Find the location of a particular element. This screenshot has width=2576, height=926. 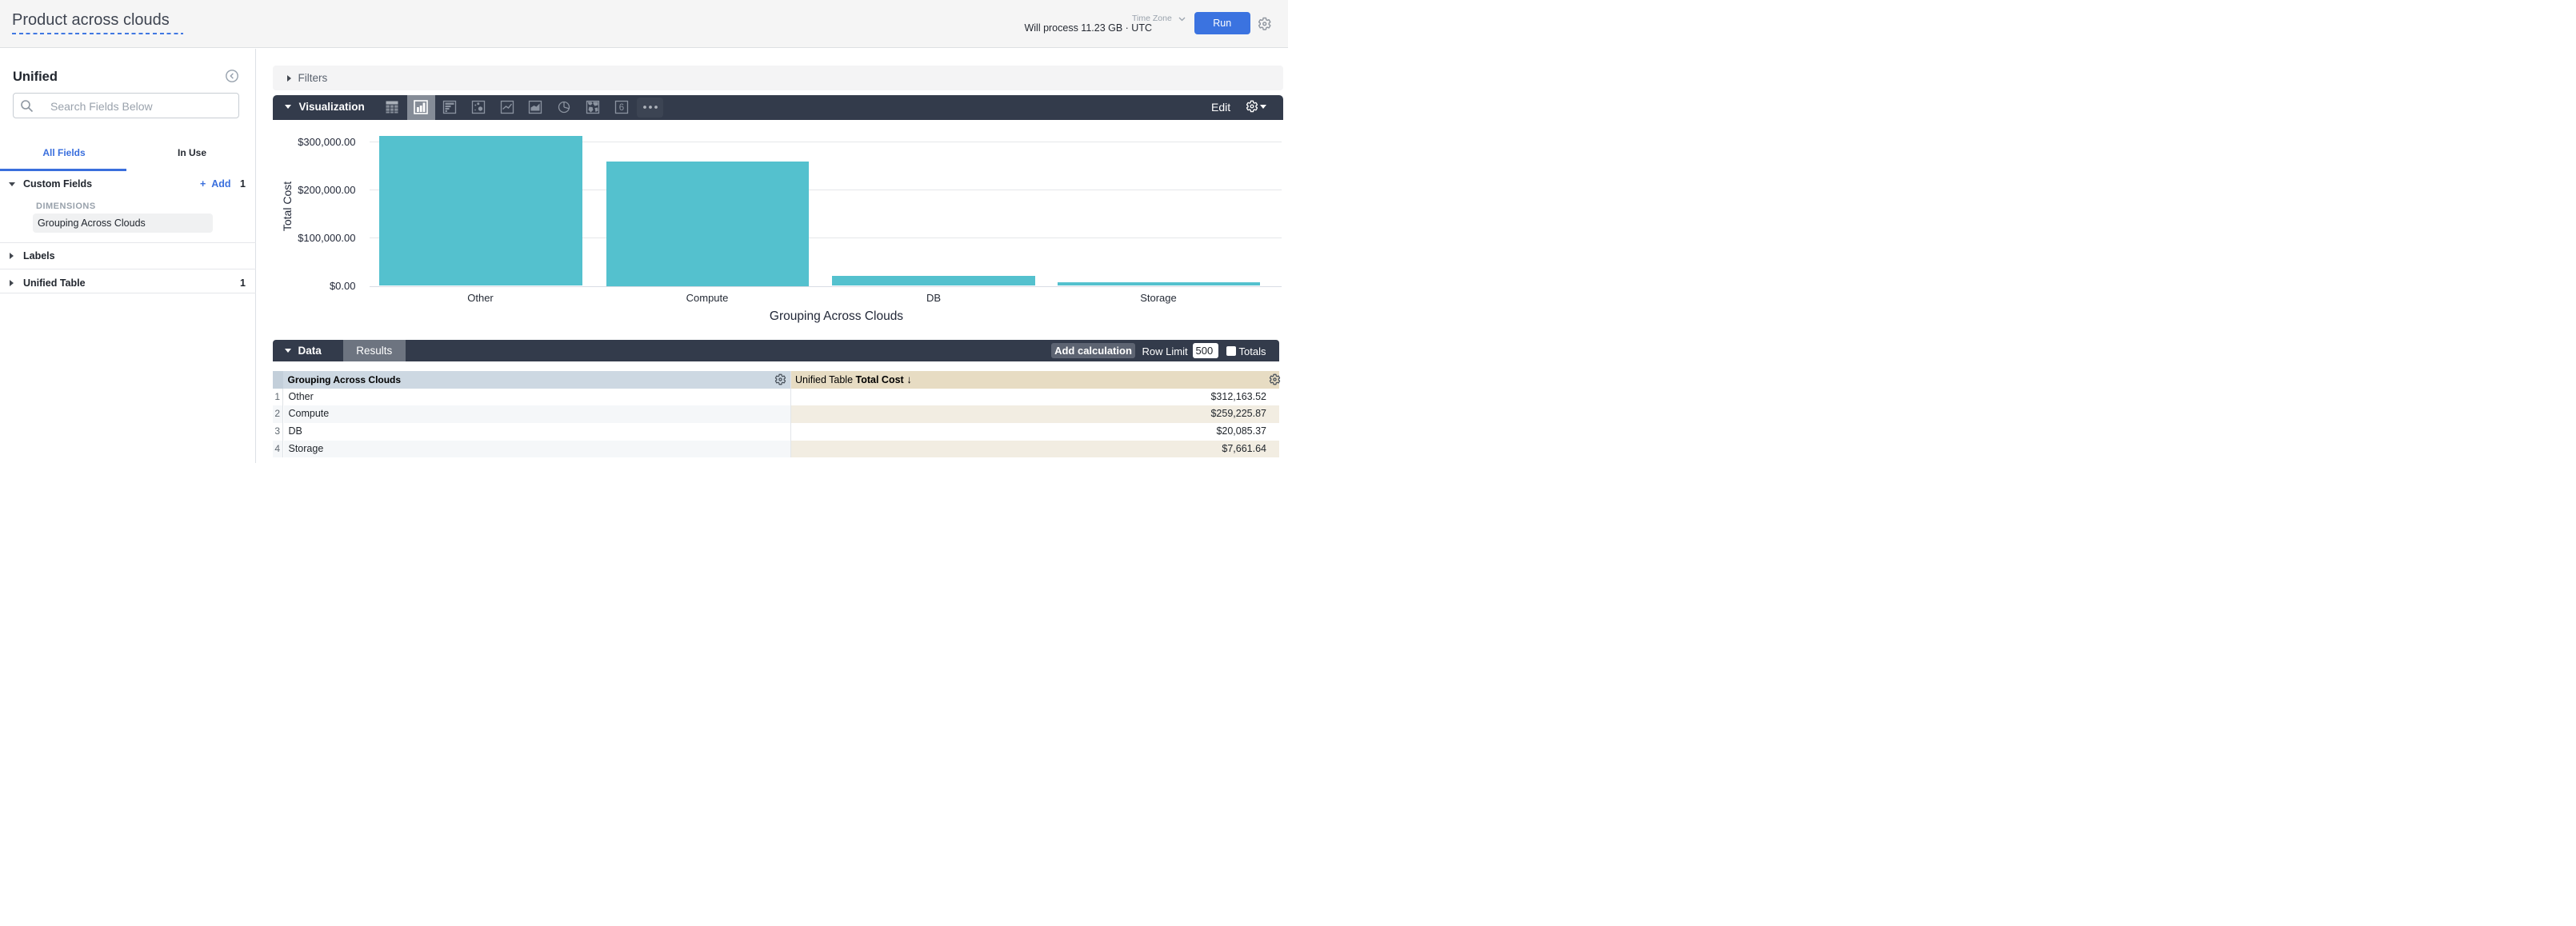

svg-text: 6 is located at coordinates (620, 108).